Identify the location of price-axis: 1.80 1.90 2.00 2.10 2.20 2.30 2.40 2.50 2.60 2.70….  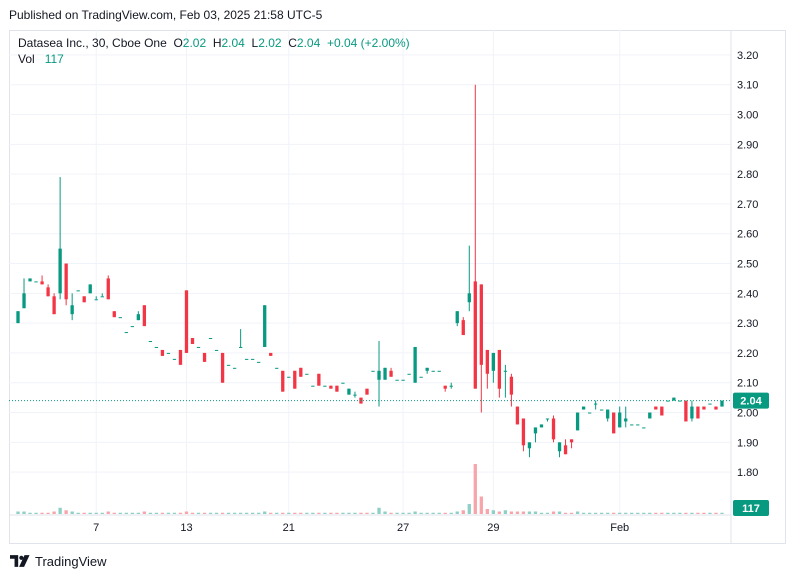
(744, 287).